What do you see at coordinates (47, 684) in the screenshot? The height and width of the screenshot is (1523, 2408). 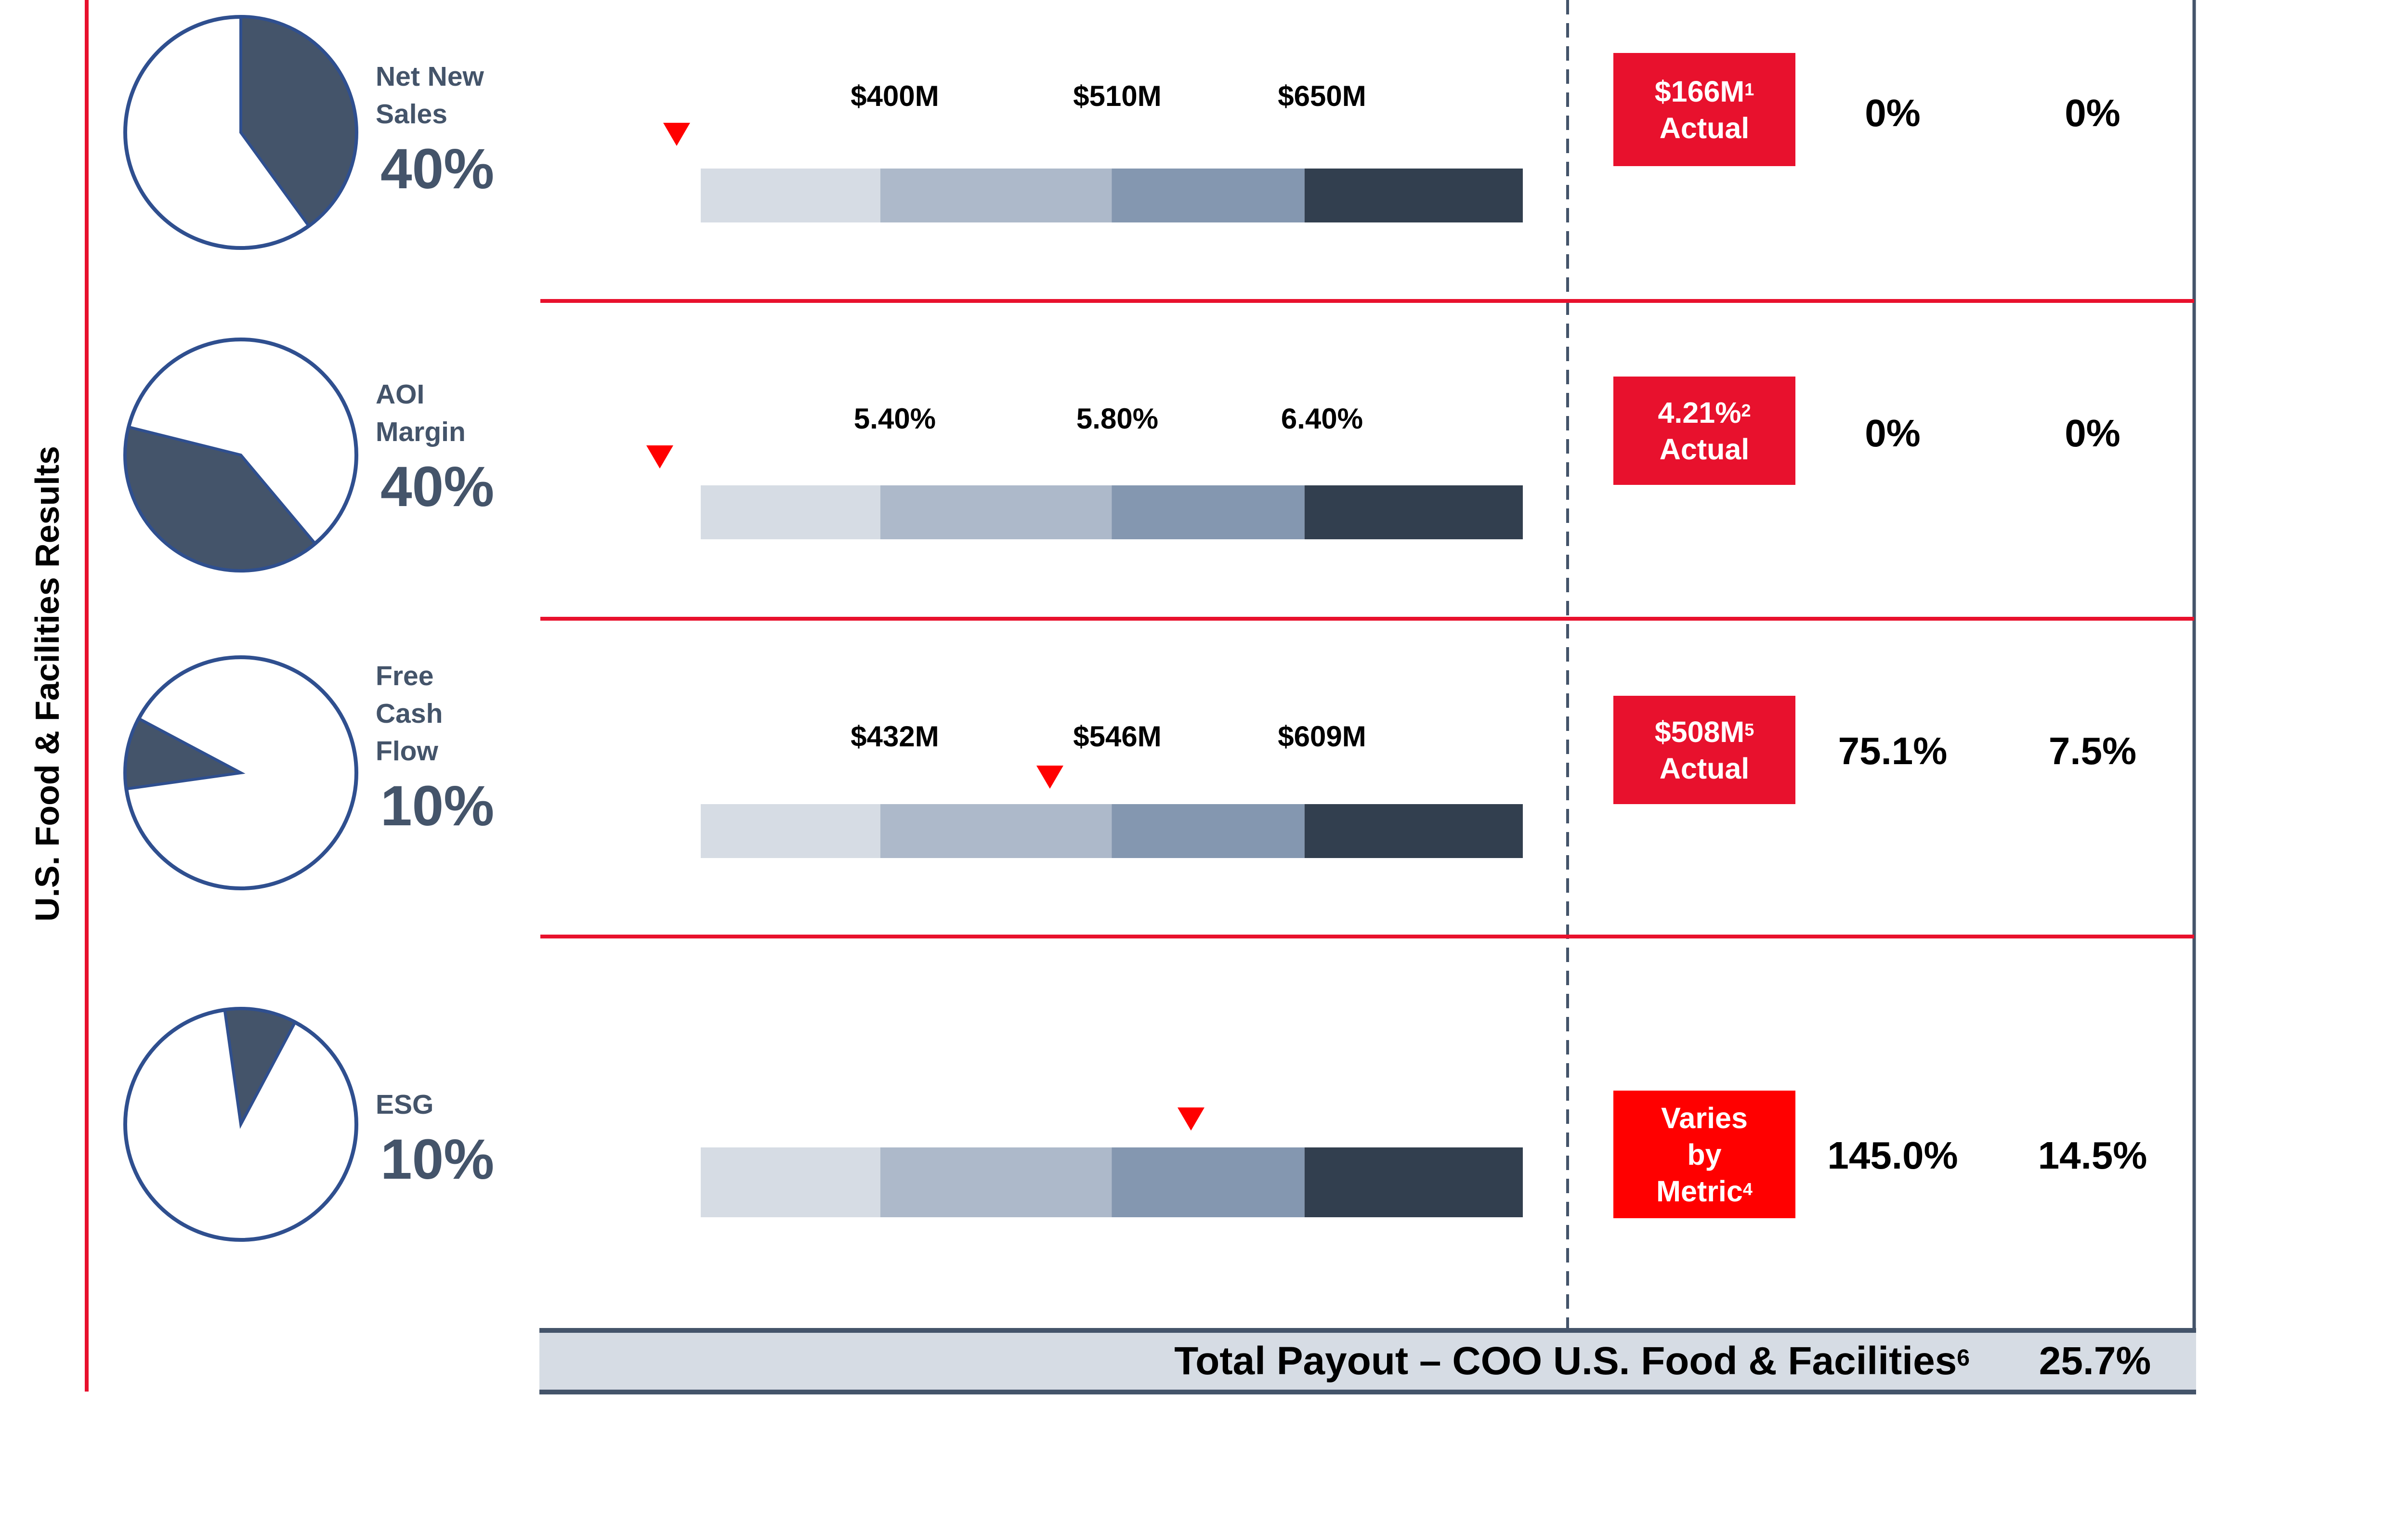 I see `section-label: U.S. Food & Facilities Results` at bounding box center [47, 684].